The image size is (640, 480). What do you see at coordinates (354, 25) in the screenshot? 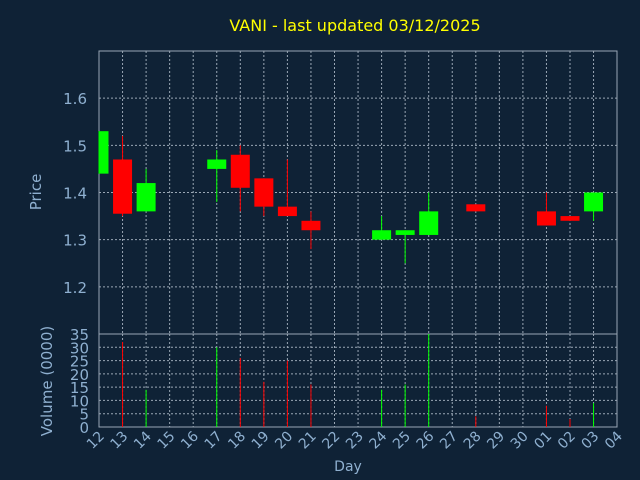
I see `chart-title: VANI - last updated 03/12/2025` at bounding box center [354, 25].